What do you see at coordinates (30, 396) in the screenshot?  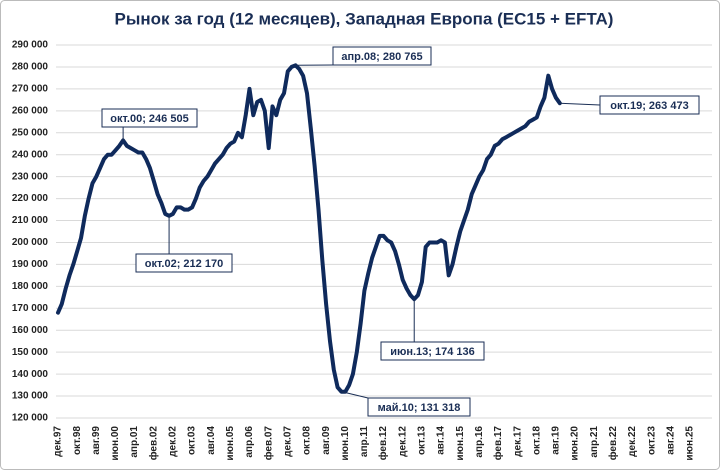 I see `y-tick-label: 130 000` at bounding box center [30, 396].